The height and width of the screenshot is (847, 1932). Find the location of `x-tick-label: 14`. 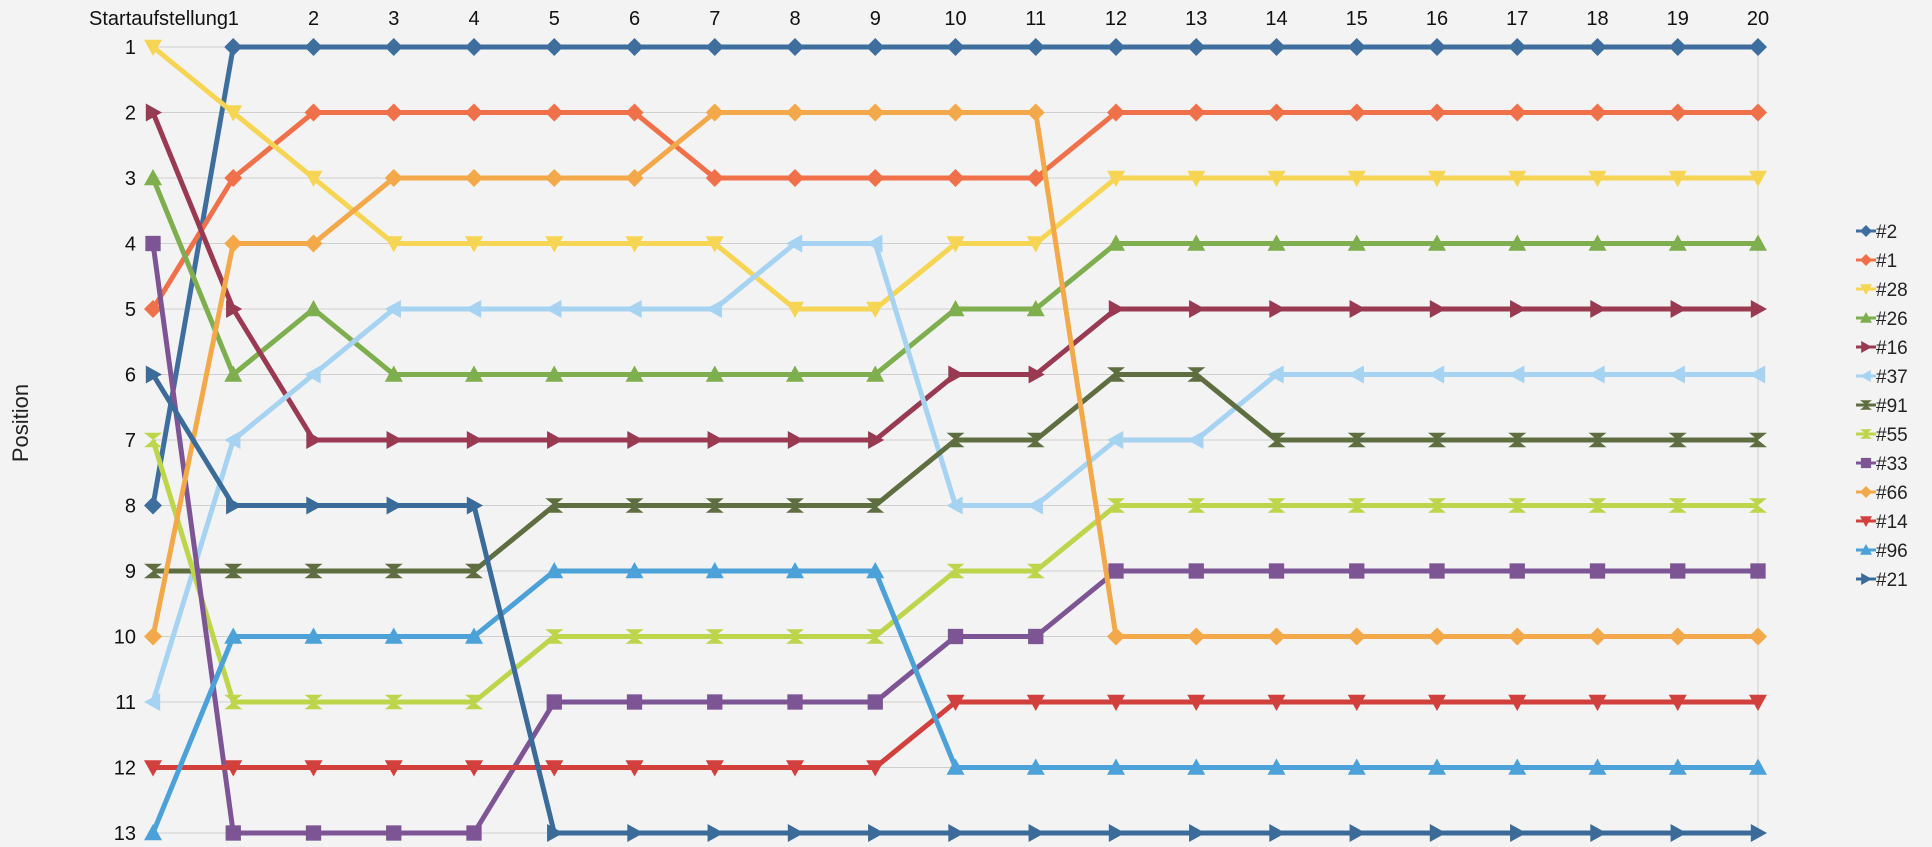

x-tick-label: 14 is located at coordinates (1276, 19).